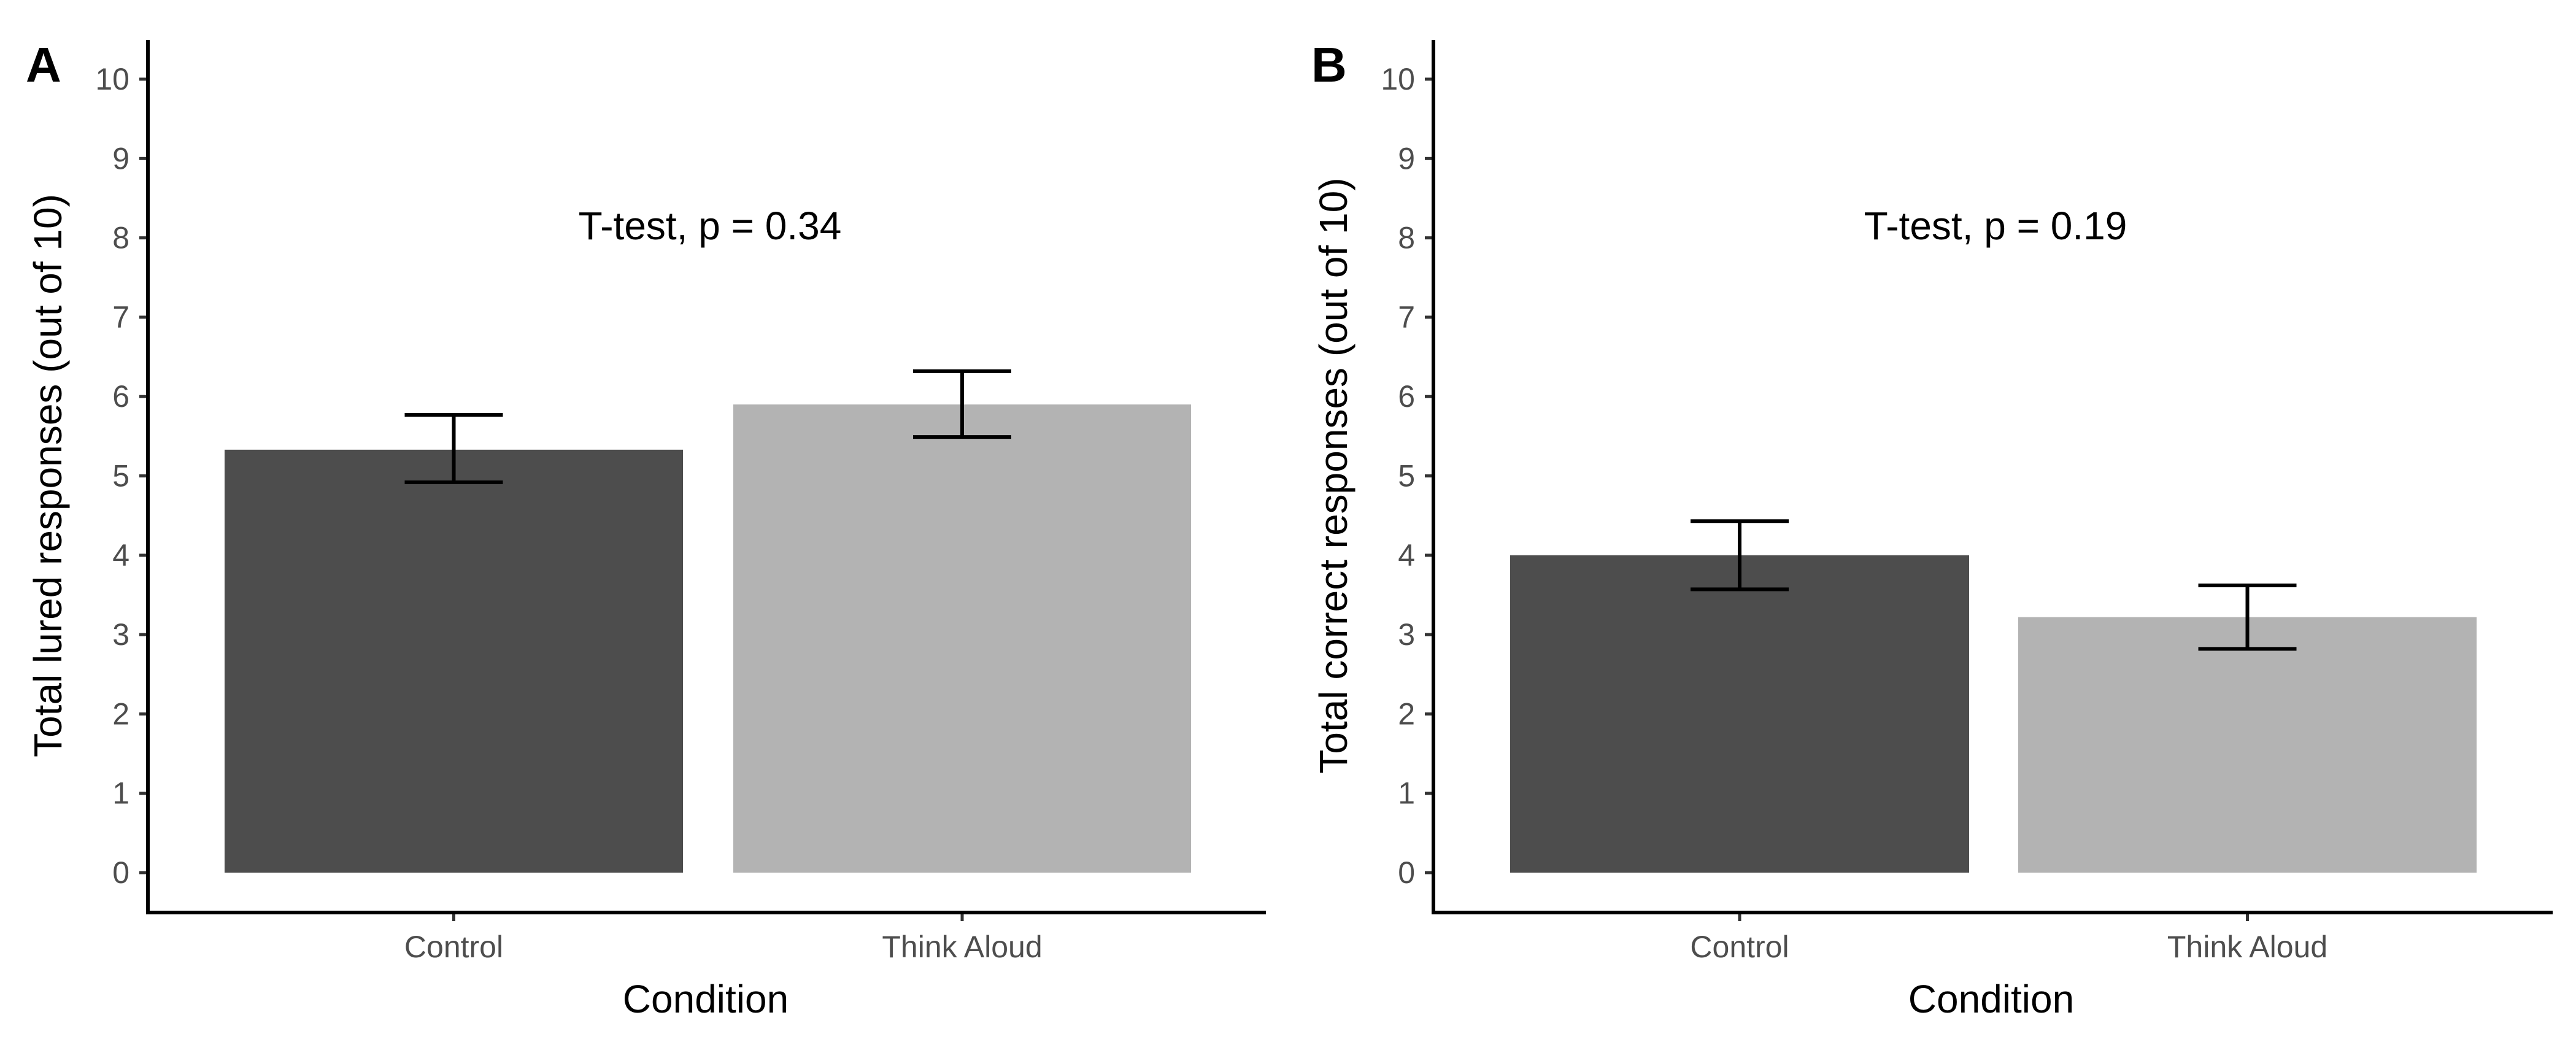  What do you see at coordinates (1995, 226) in the screenshot?
I see `panel-b-annotation: T-test, p = 0.19` at bounding box center [1995, 226].